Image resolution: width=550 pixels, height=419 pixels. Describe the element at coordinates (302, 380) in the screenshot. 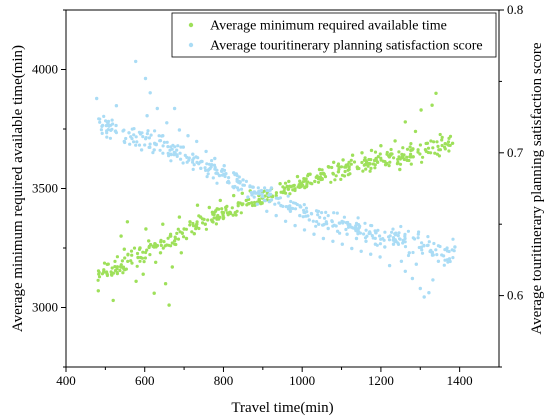

I see `x-tick-label: 1000` at that location.